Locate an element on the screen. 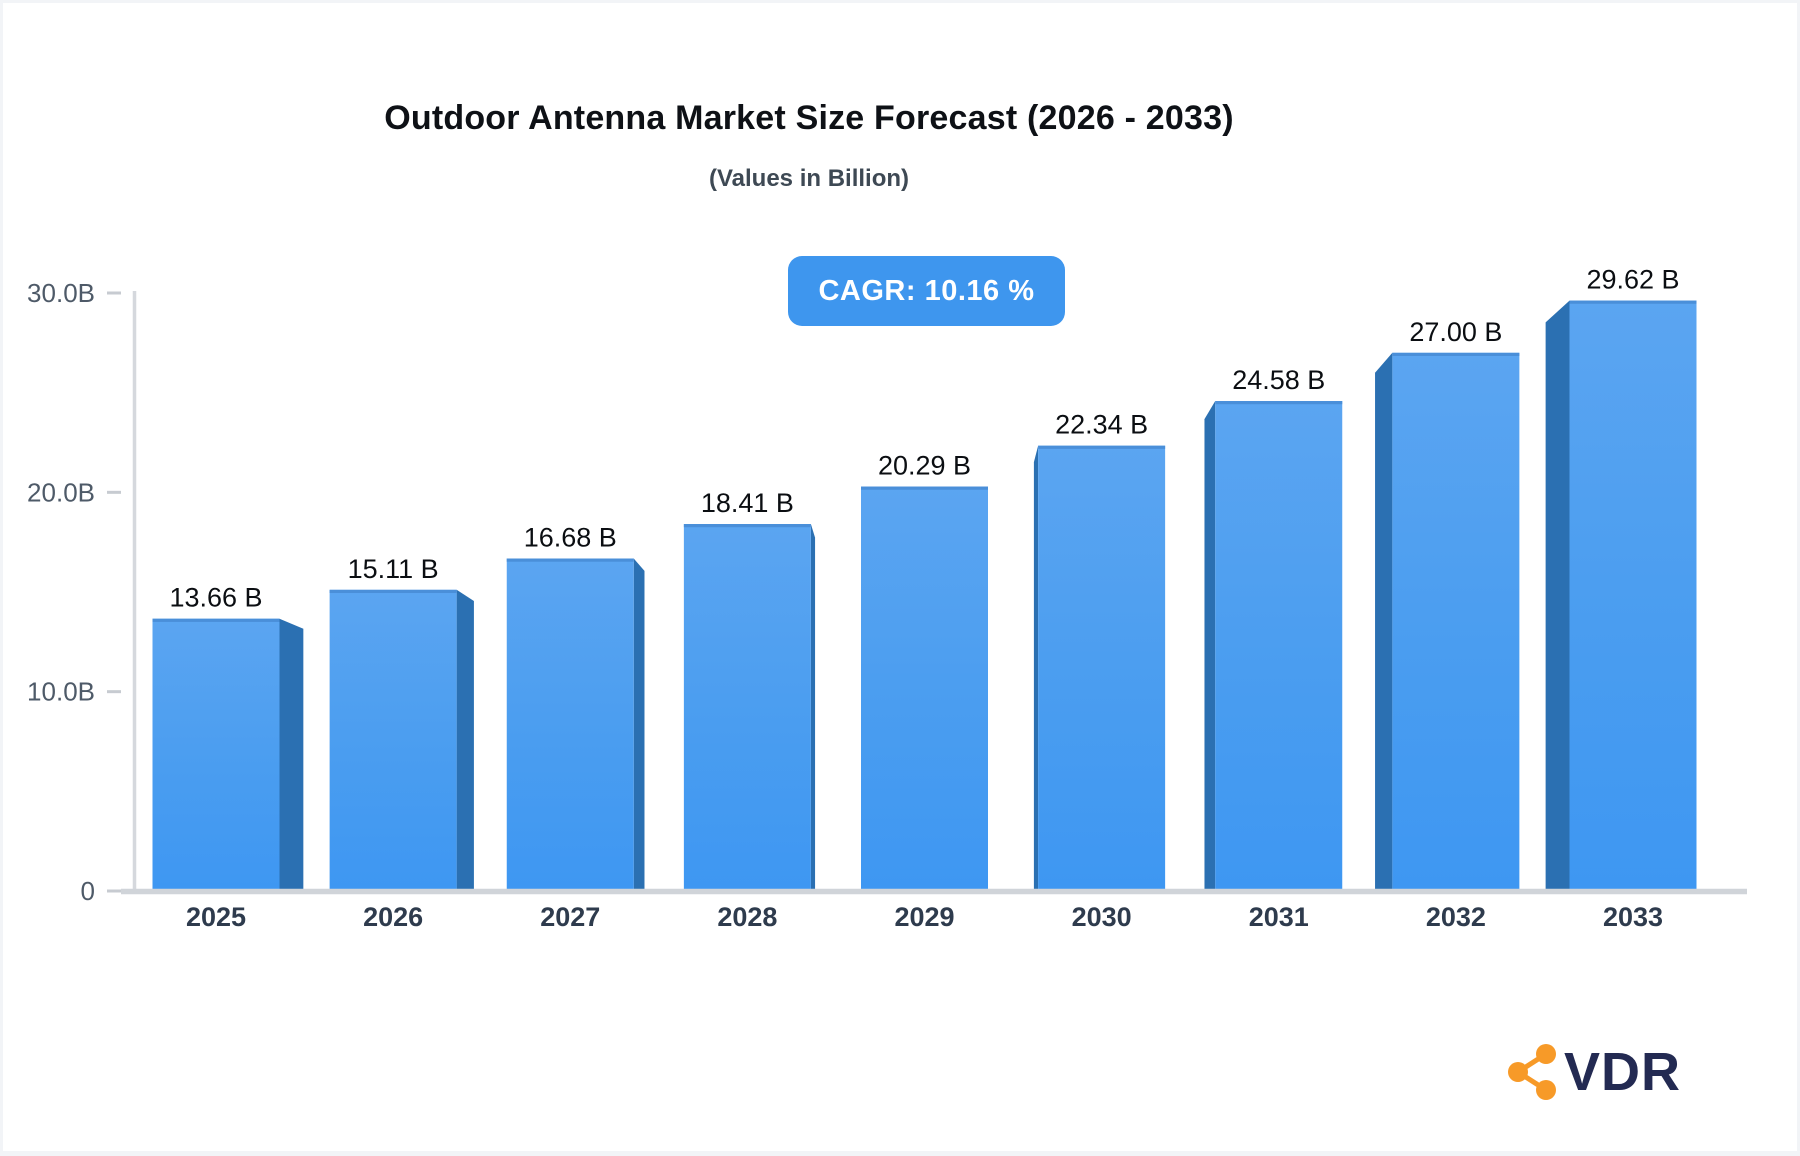  brand-logo-text: VDR is located at coordinates (1623, 1072).